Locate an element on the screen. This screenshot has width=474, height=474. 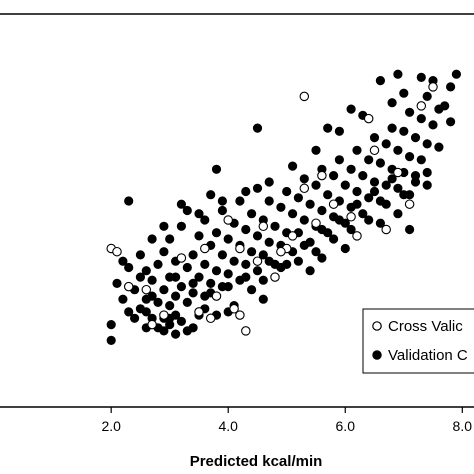
x-axis-ticks: 2.0 4.0 6.0 8.0 is located at coordinates (286, 420).